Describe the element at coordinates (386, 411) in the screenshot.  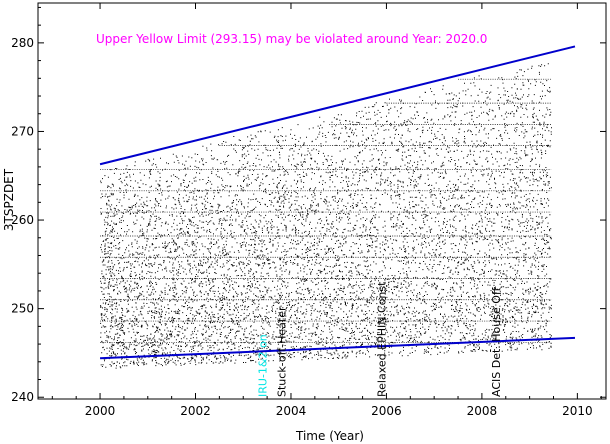
I see `x-tick-label: 2006` at that location.